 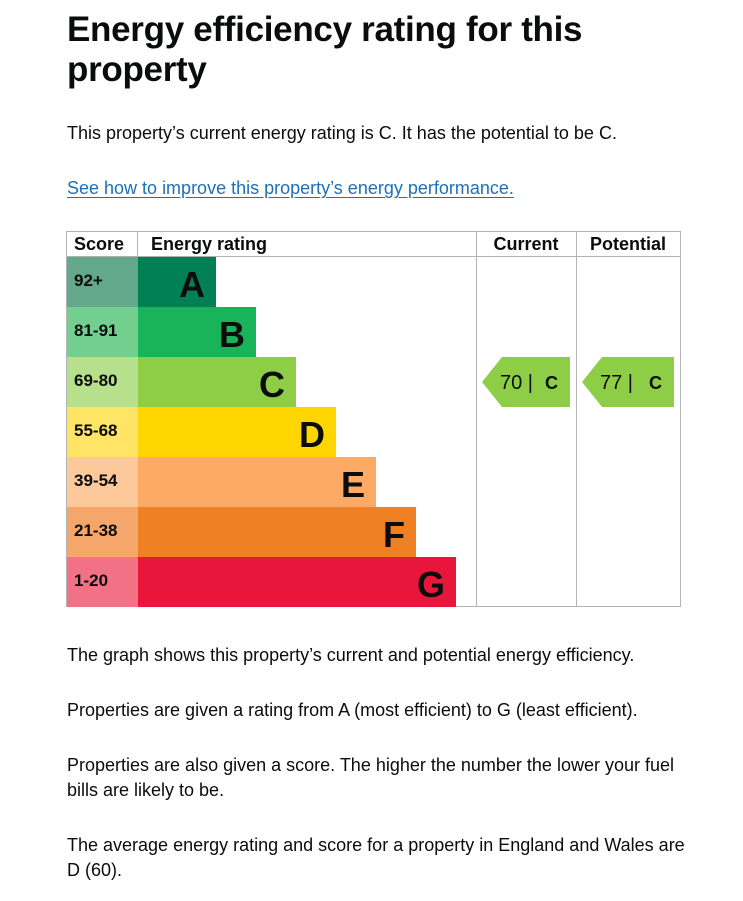 What do you see at coordinates (516, 383) in the screenshot?
I see `current-score-label: 70 |` at bounding box center [516, 383].